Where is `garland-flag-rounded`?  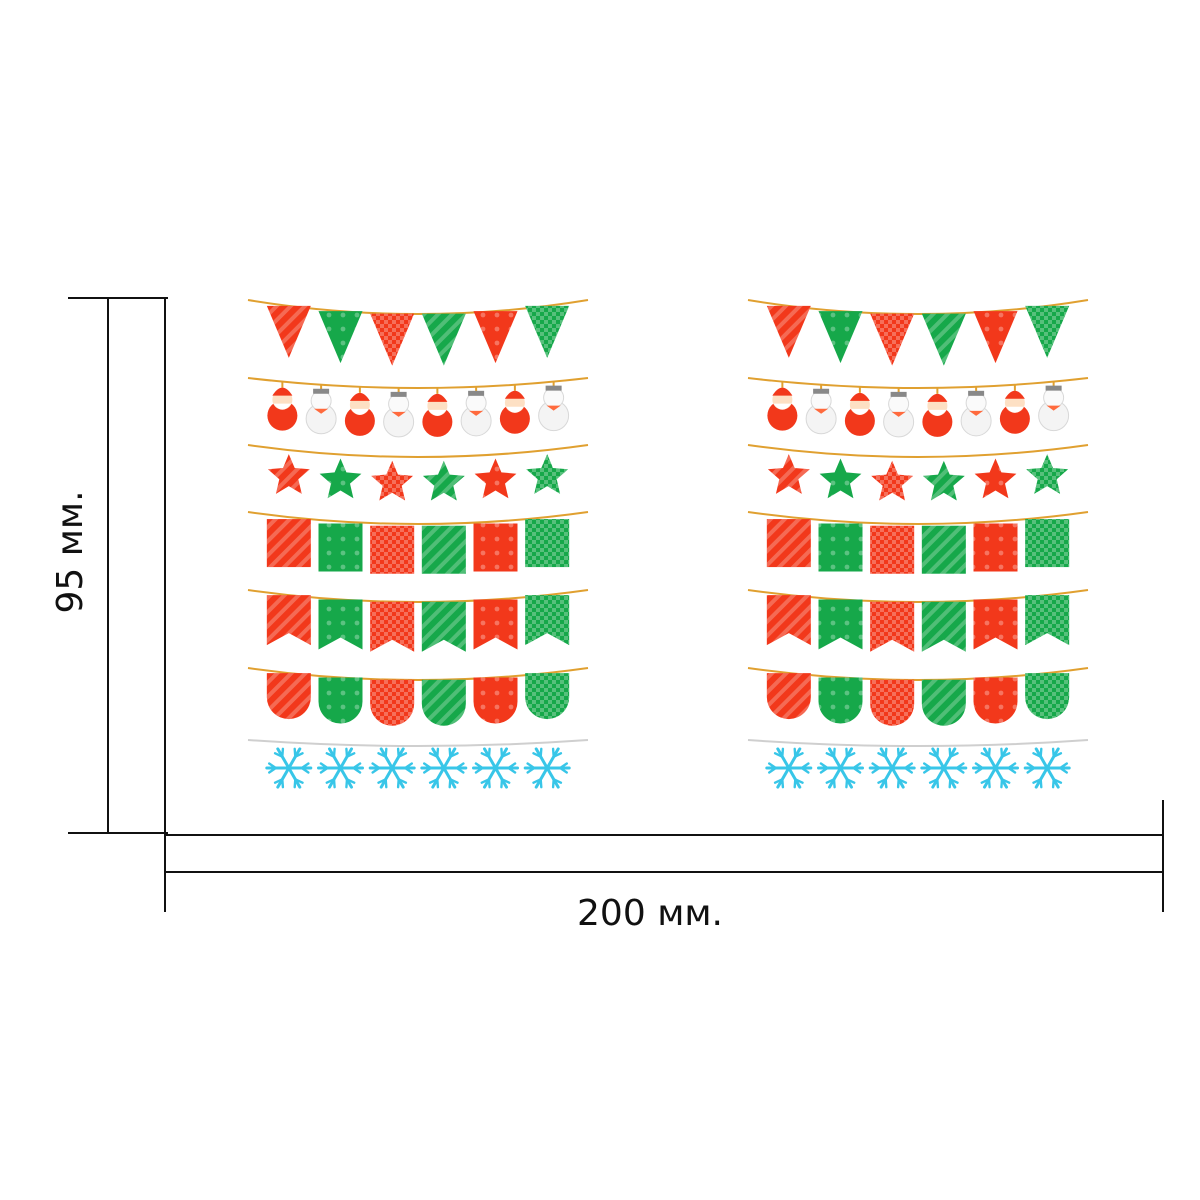
garland-flag-rounded is located at coordinates (918, 696).